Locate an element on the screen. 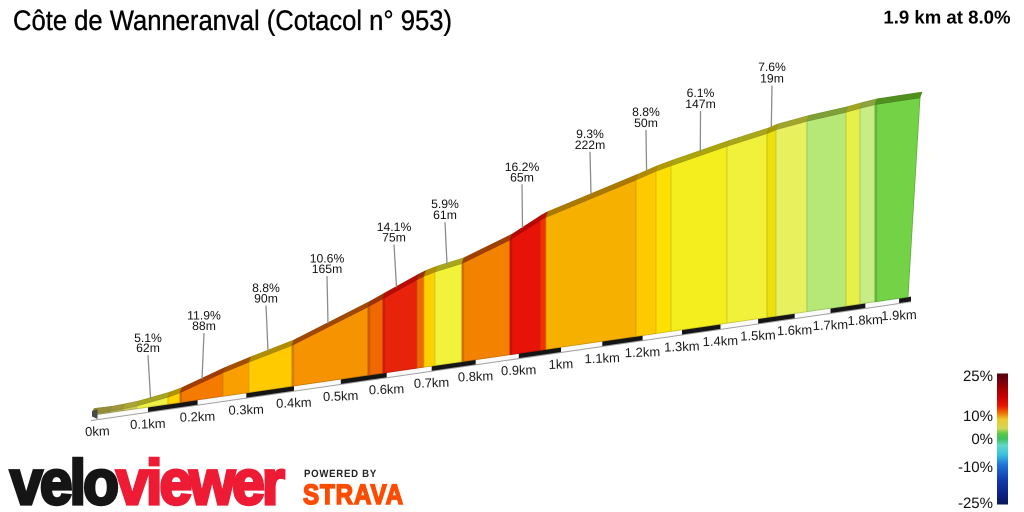 This screenshot has height=512, width=1024. svg-text: 1.2km is located at coordinates (642, 352).